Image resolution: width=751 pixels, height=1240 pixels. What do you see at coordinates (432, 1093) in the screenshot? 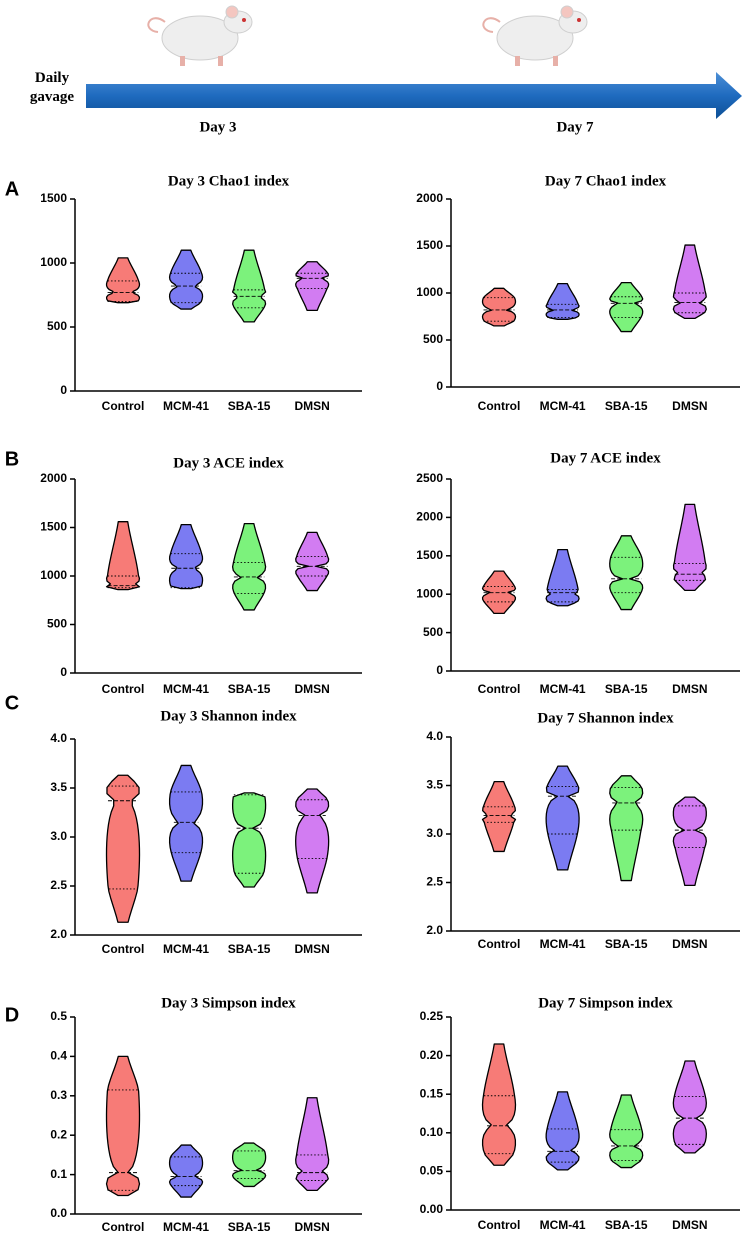
I see `y-tick-label: 0.15` at bounding box center [432, 1093].